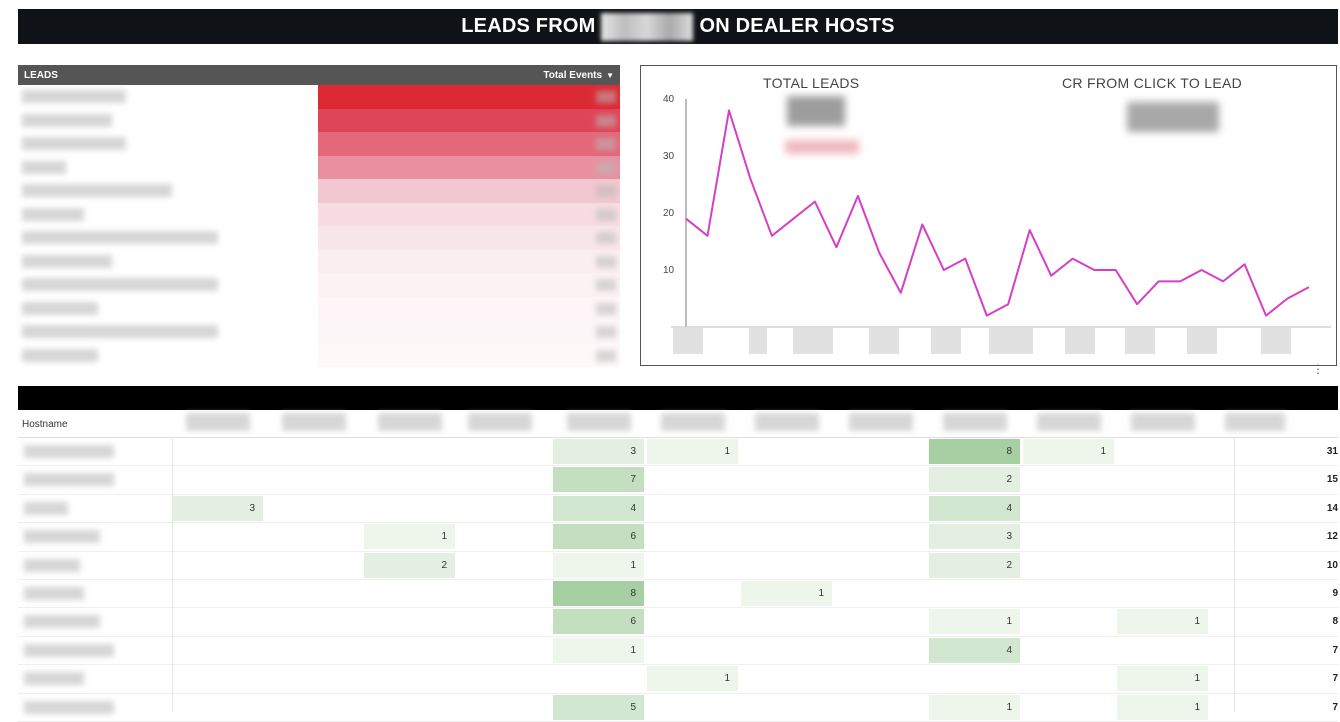 Image resolution: width=1340 pixels, height=722 pixels. I want to click on sort-total-events: Total Events ▼, so click(578, 75).